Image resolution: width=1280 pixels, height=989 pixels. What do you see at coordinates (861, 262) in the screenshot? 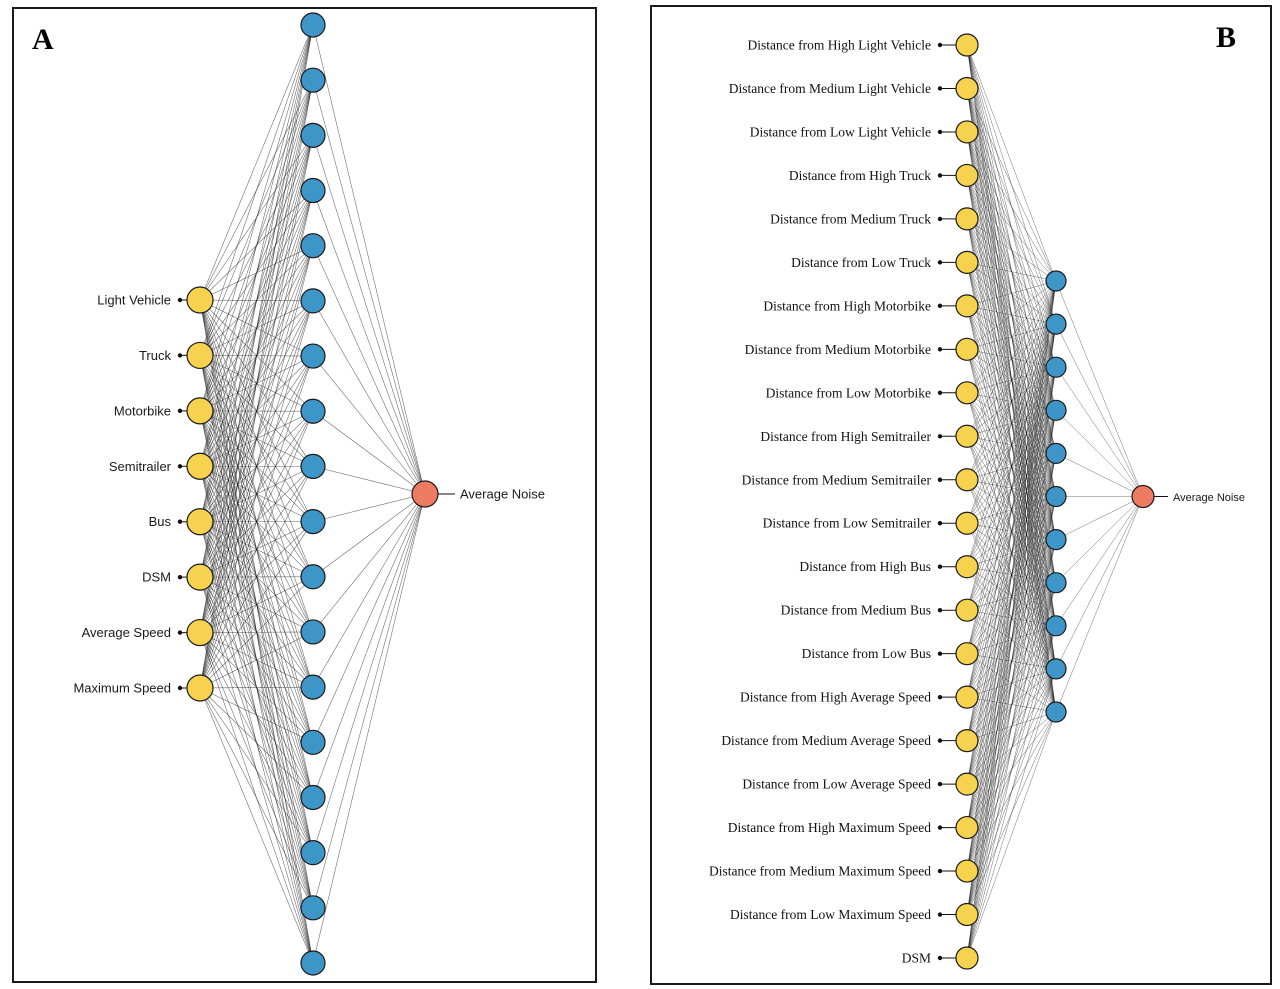
I see `input-label: Distance from Low Truck` at bounding box center [861, 262].